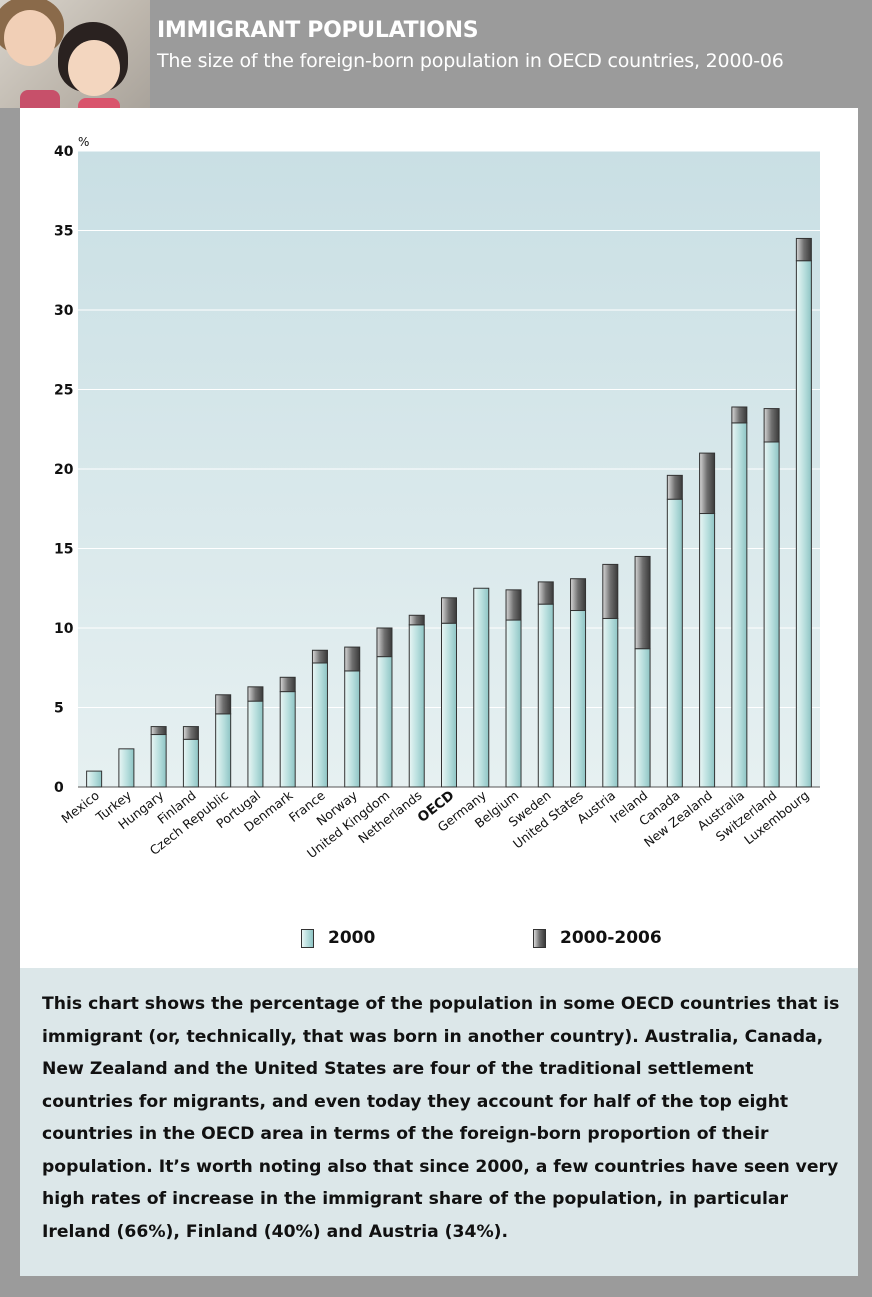 This screenshot has height=1297, width=872. I want to click on y-tick-label: 5, so click(59, 709).